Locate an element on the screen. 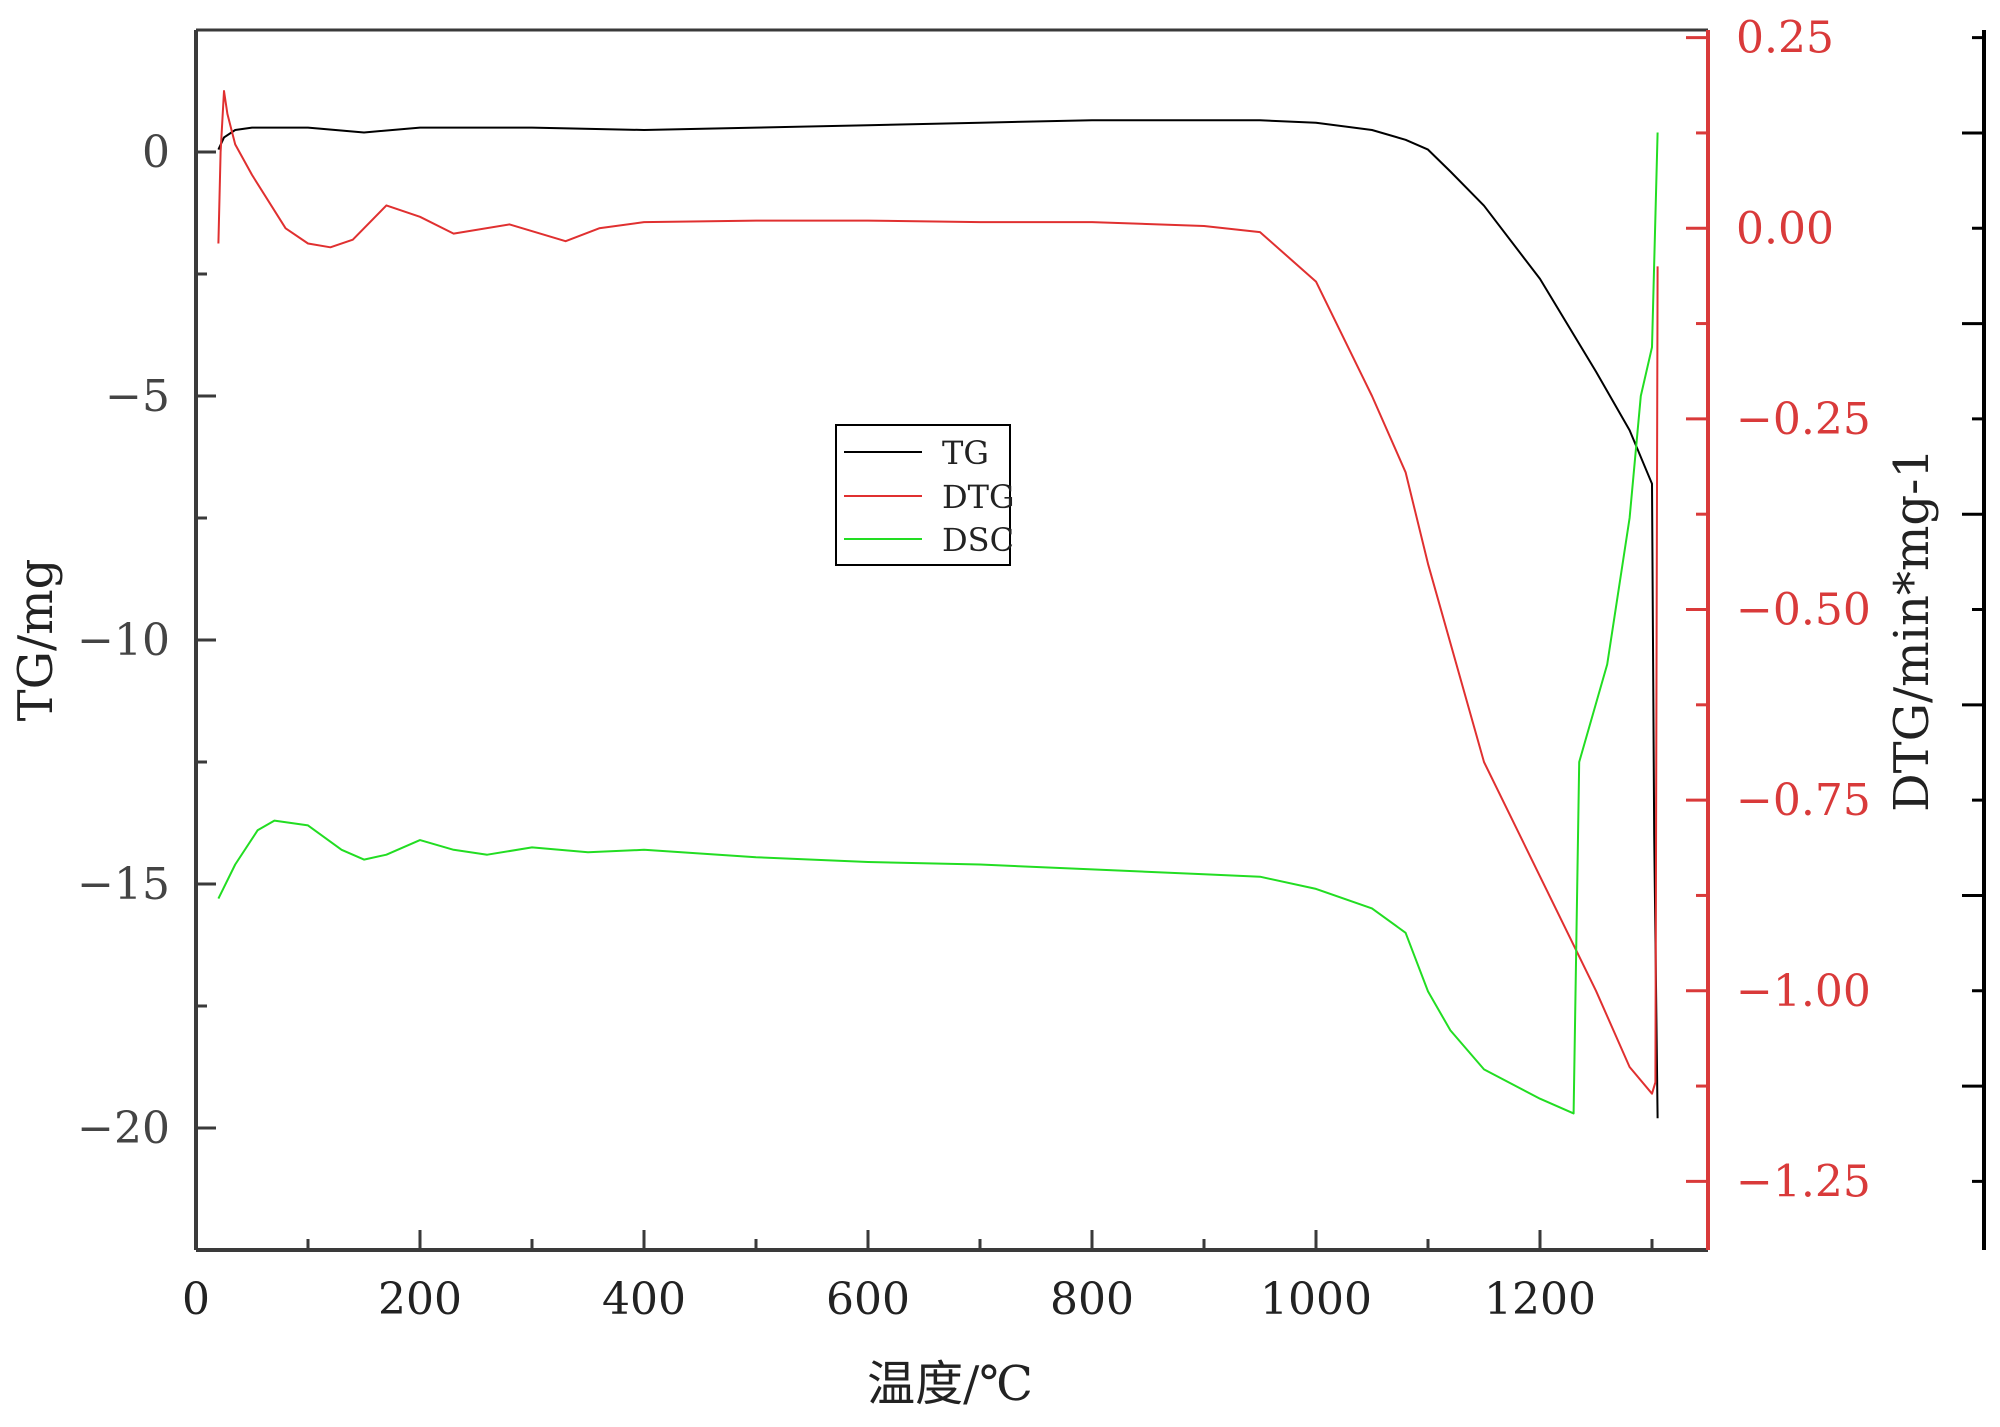  right-tick-label: −0.75 is located at coordinates (1803, 800).